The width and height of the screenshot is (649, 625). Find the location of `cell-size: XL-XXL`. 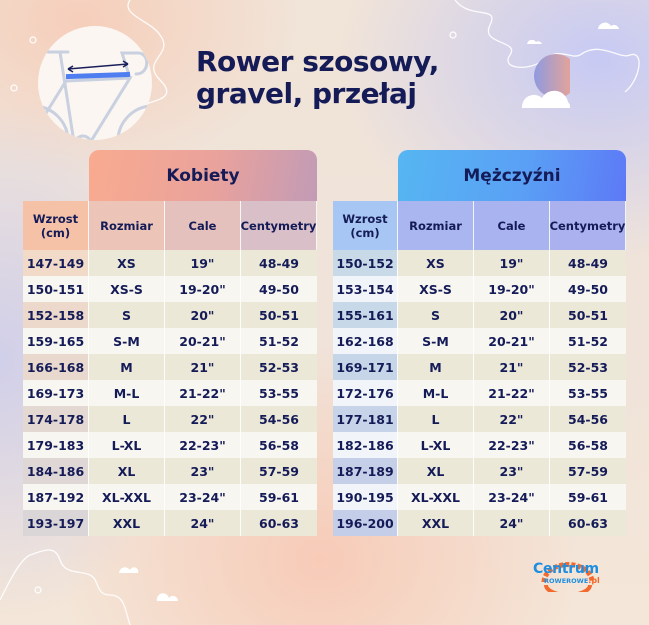

cell-size: XL-XXL is located at coordinates (436, 497).